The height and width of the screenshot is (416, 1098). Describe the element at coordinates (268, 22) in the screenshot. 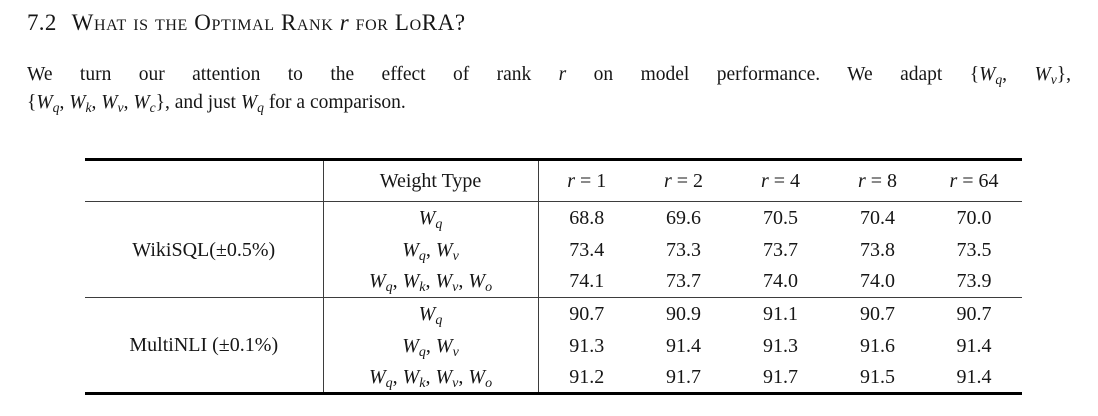

I see `section-title: What is the Optimal Rank r for LoRA?` at that location.